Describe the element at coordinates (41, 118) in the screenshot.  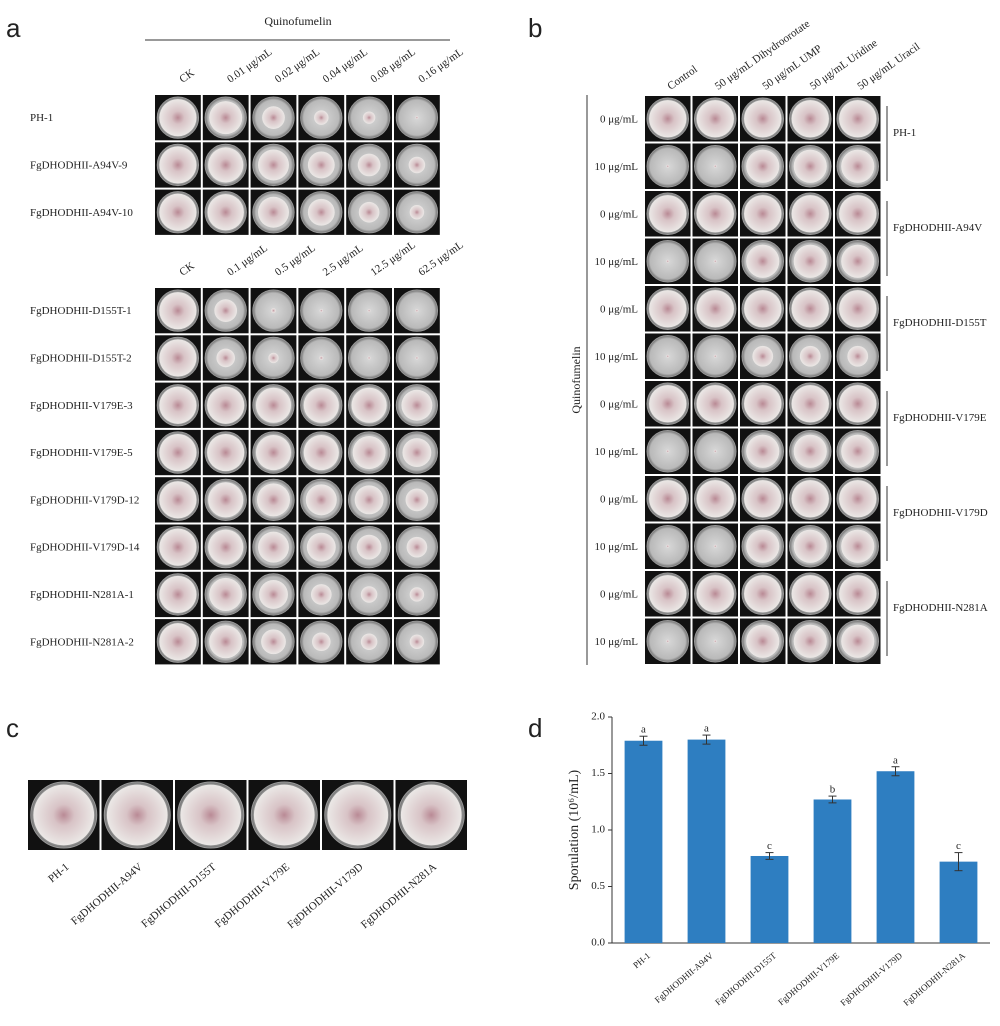
I see `row-label: PH-1` at that location.